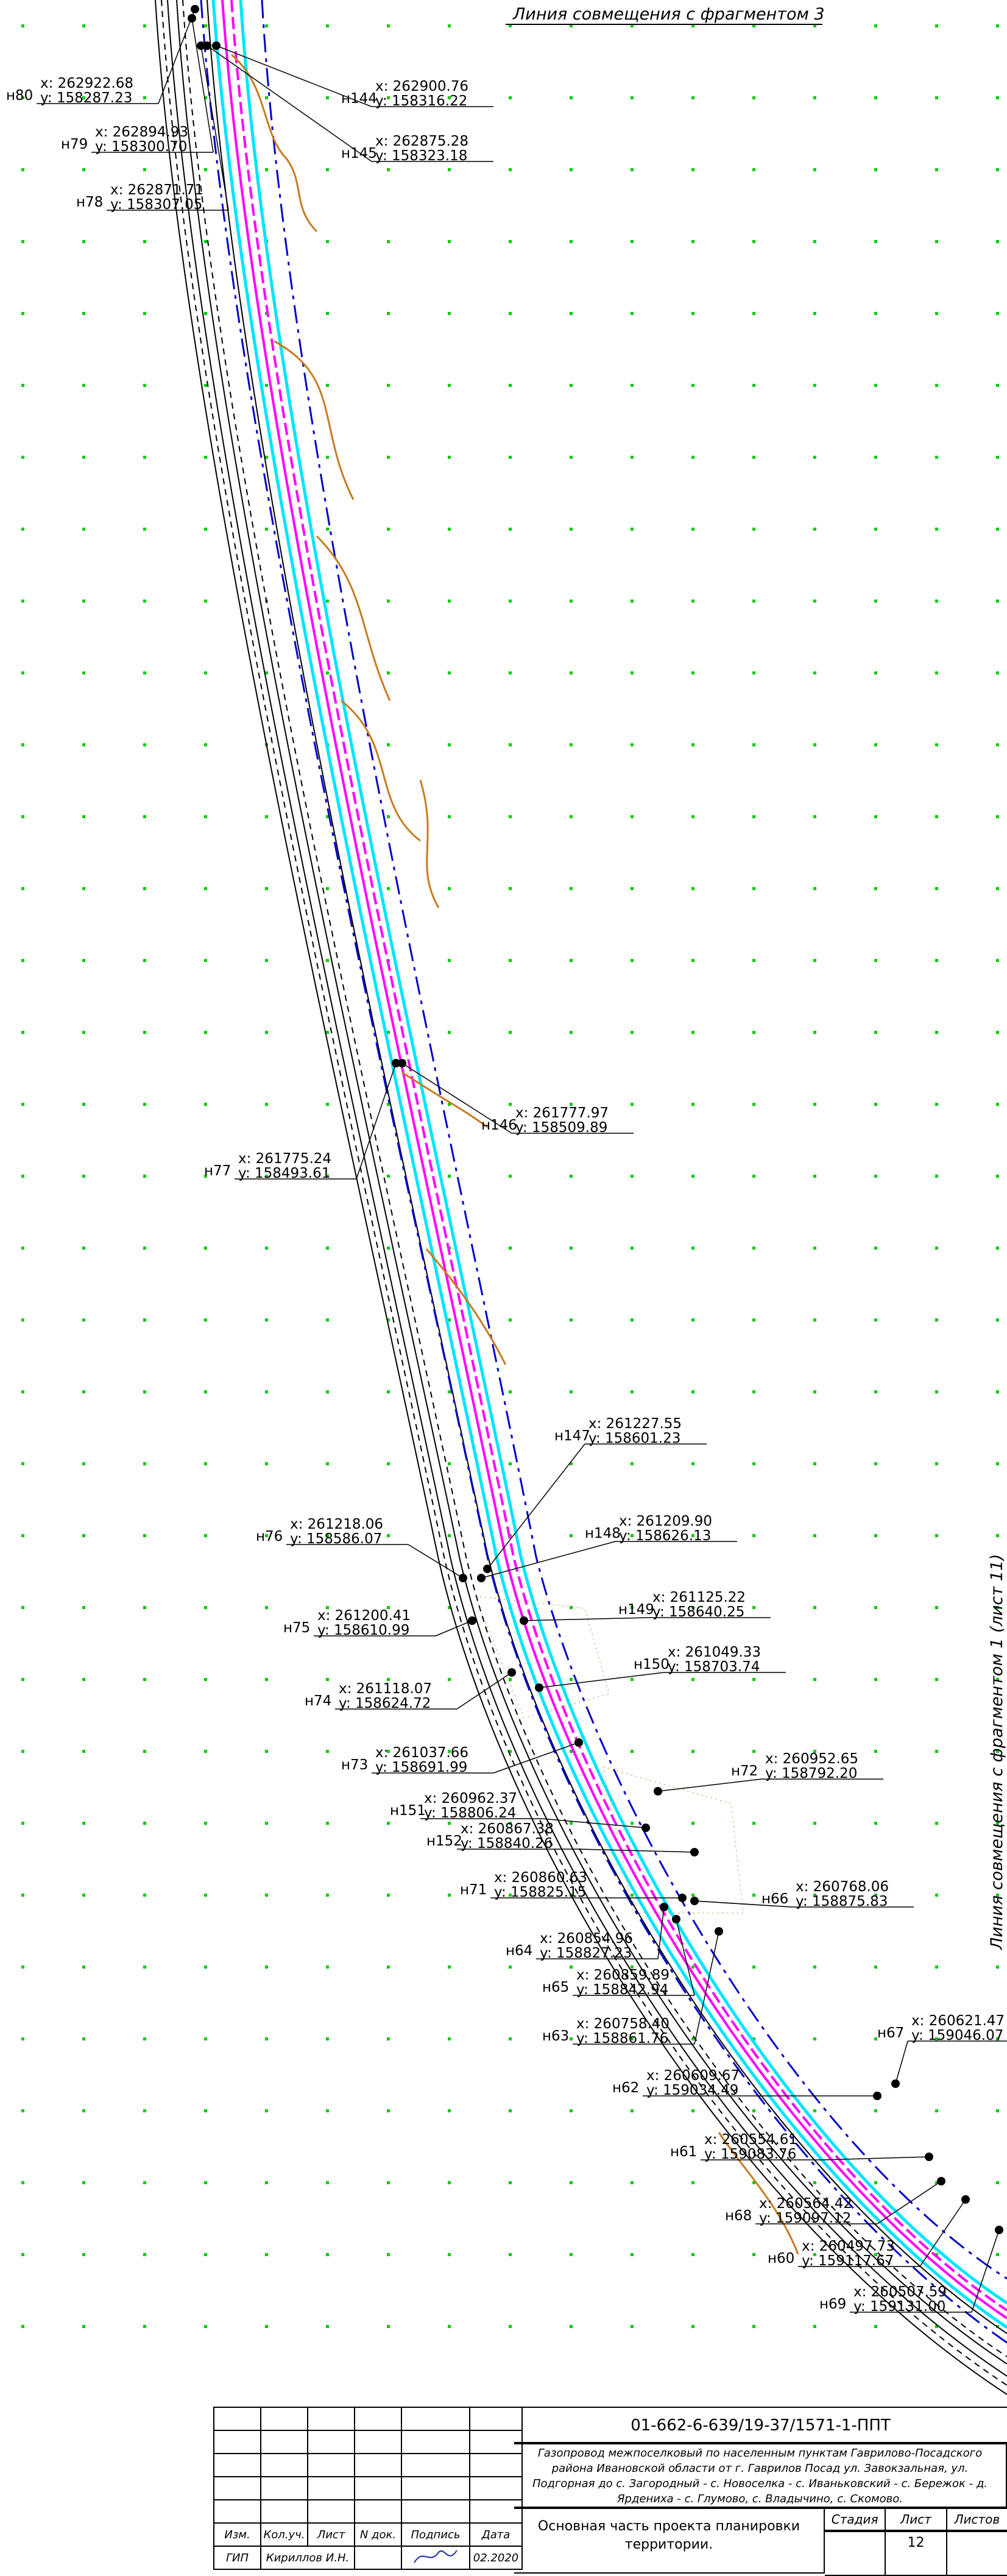 The image size is (1007, 2576). I want to click on point-y-coordinate: y: 159131.00, so click(899, 2307).